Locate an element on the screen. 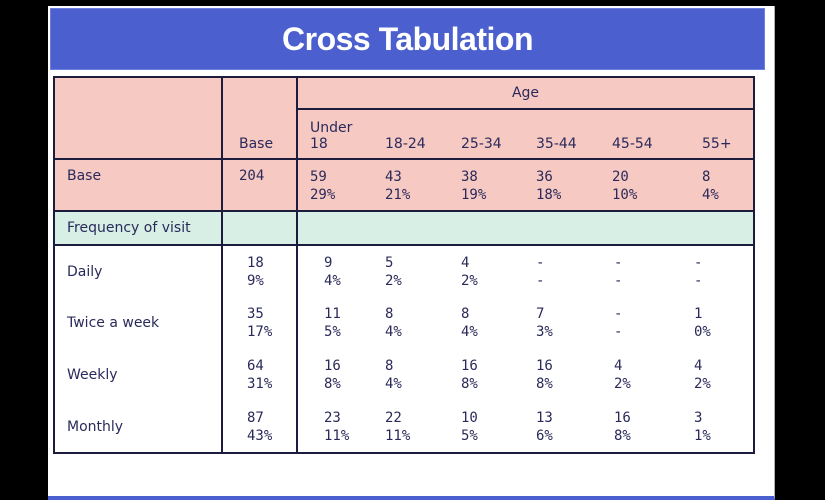 The height and width of the screenshot is (500, 825). cell-count: 43 is located at coordinates (393, 177).